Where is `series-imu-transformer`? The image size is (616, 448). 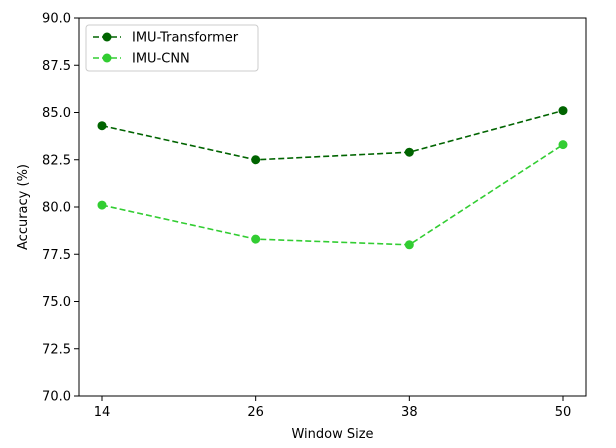
series-imu-transformer is located at coordinates (332, 135).